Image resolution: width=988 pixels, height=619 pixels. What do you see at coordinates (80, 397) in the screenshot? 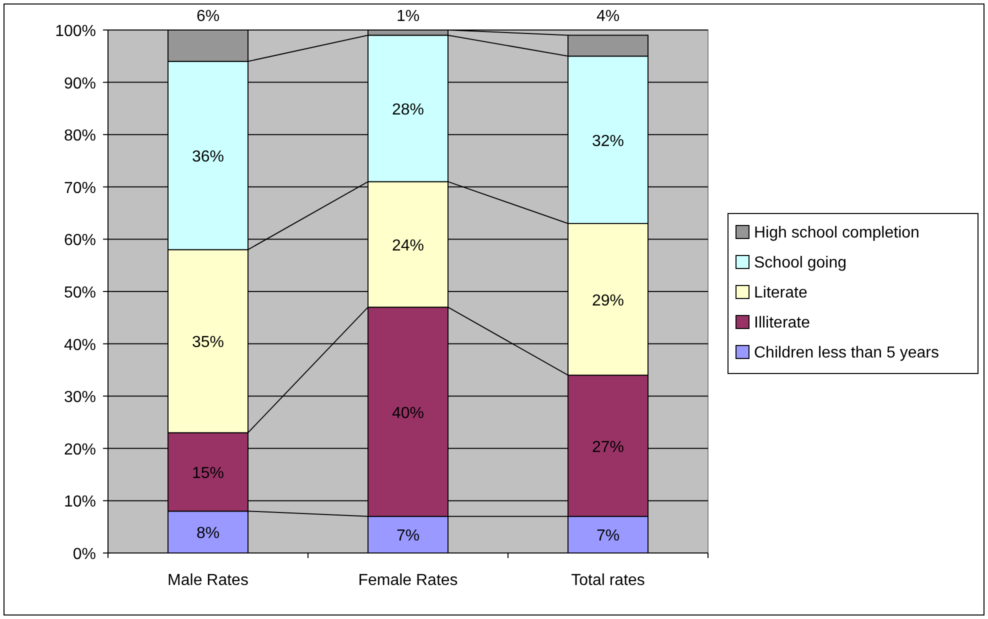
I see `y-tick-label: 30%` at bounding box center [80, 397].